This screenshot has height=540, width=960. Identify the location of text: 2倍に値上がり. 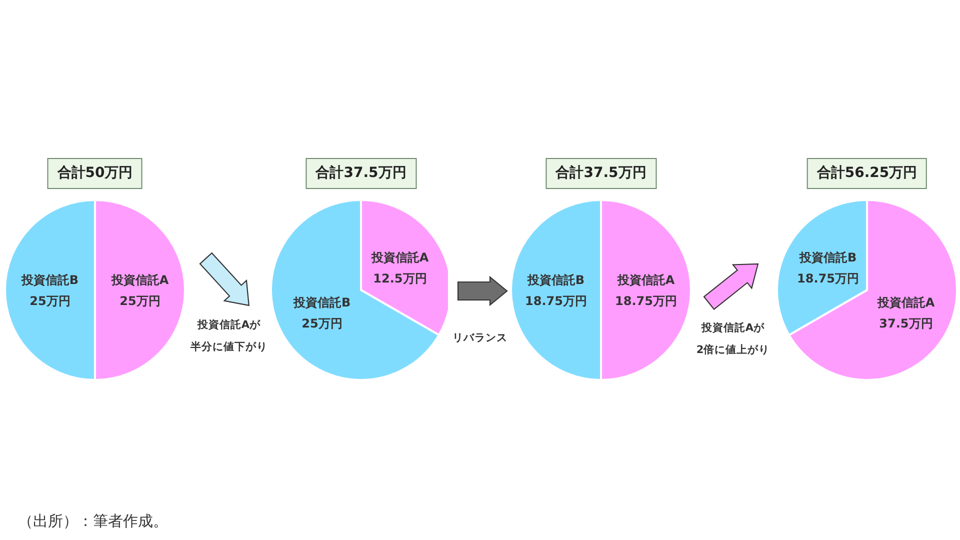
(733, 350).